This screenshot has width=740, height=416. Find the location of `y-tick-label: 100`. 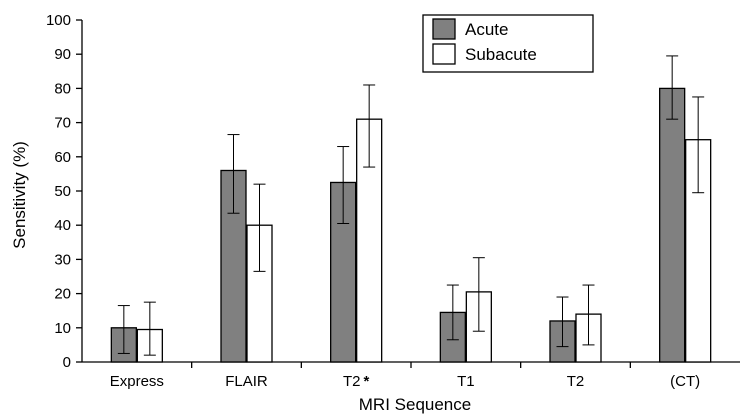

y-tick-label: 100 is located at coordinates (58, 20).